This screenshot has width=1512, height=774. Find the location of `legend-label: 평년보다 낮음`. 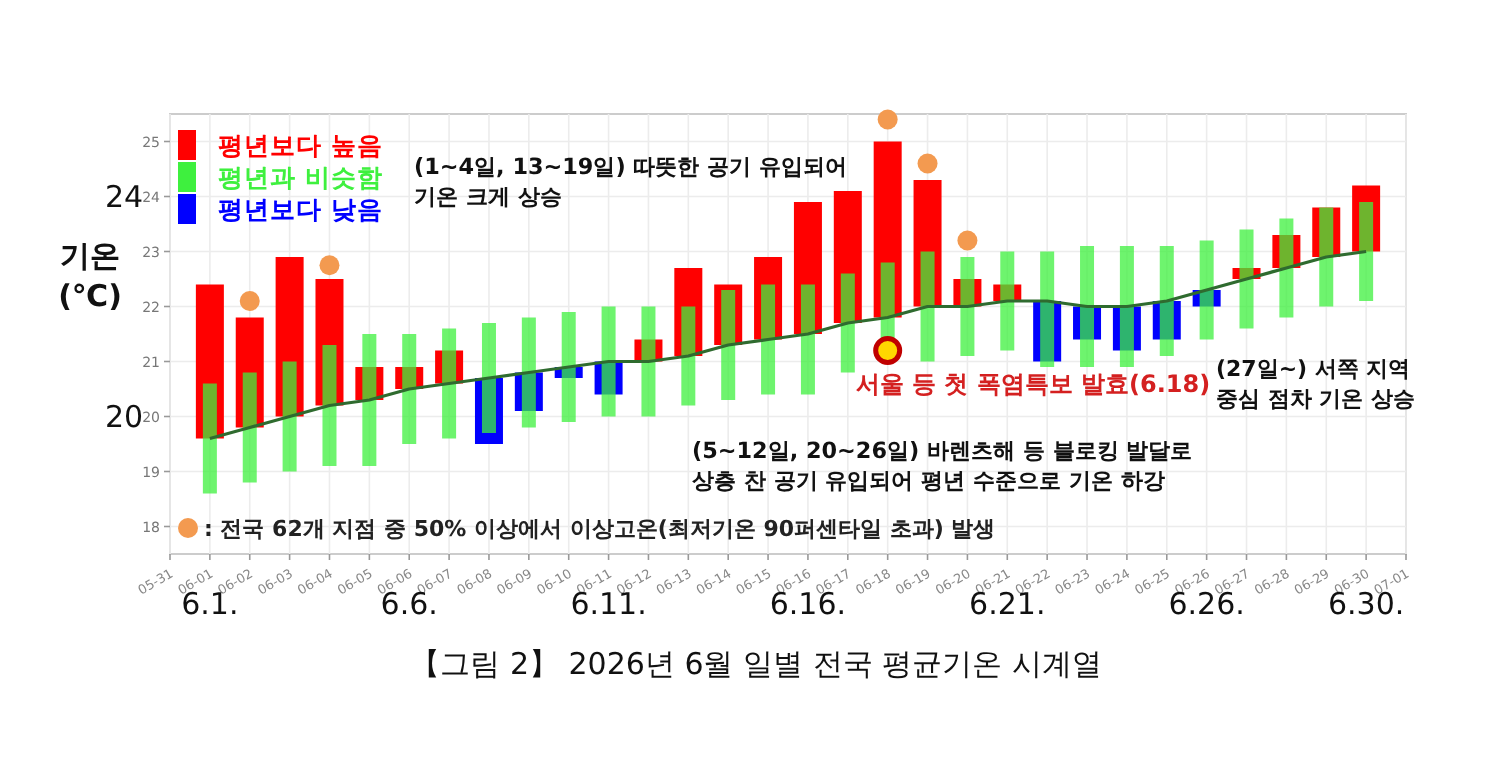

legend-label: 평년보다 낮음 is located at coordinates (300, 209).